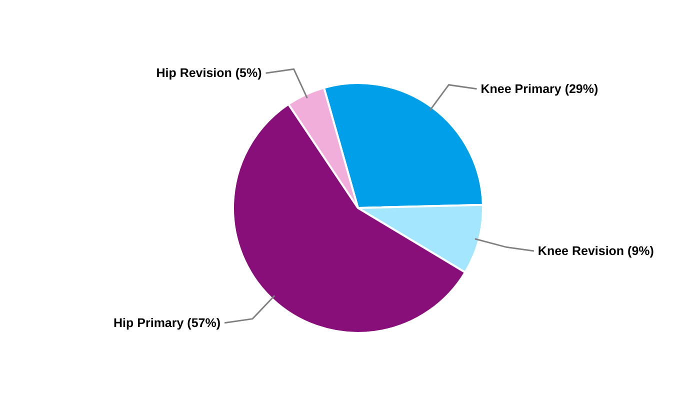  I want to click on slice-label: Knee Primary (29%), so click(539, 89).